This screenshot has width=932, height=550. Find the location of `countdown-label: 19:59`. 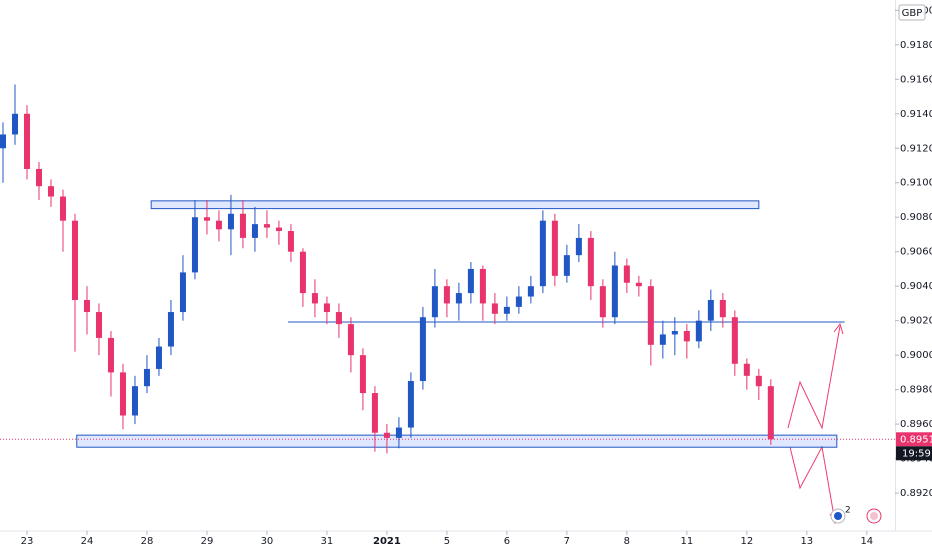

countdown-label: 19:59 is located at coordinates (916, 453).